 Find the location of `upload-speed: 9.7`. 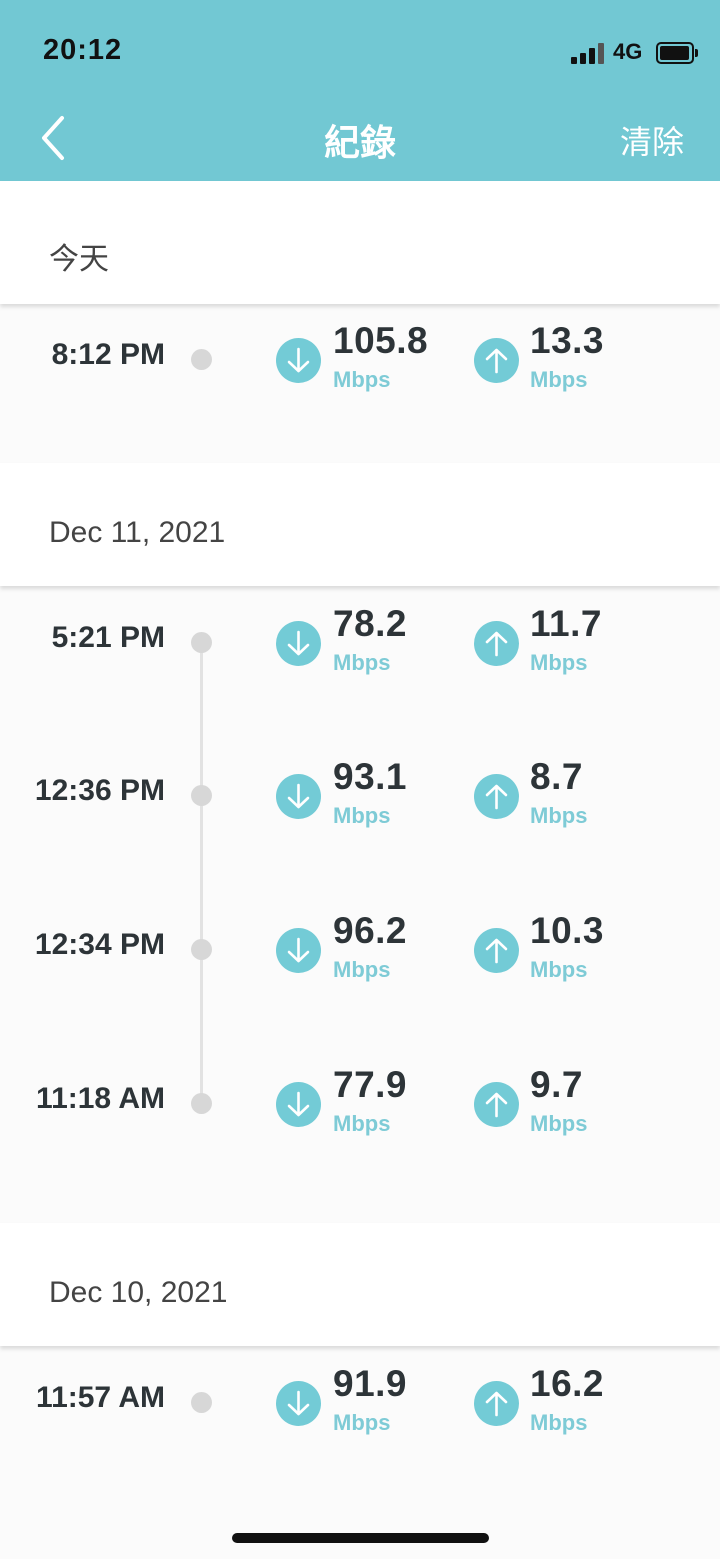

upload-speed: 9.7 is located at coordinates (556, 1084).